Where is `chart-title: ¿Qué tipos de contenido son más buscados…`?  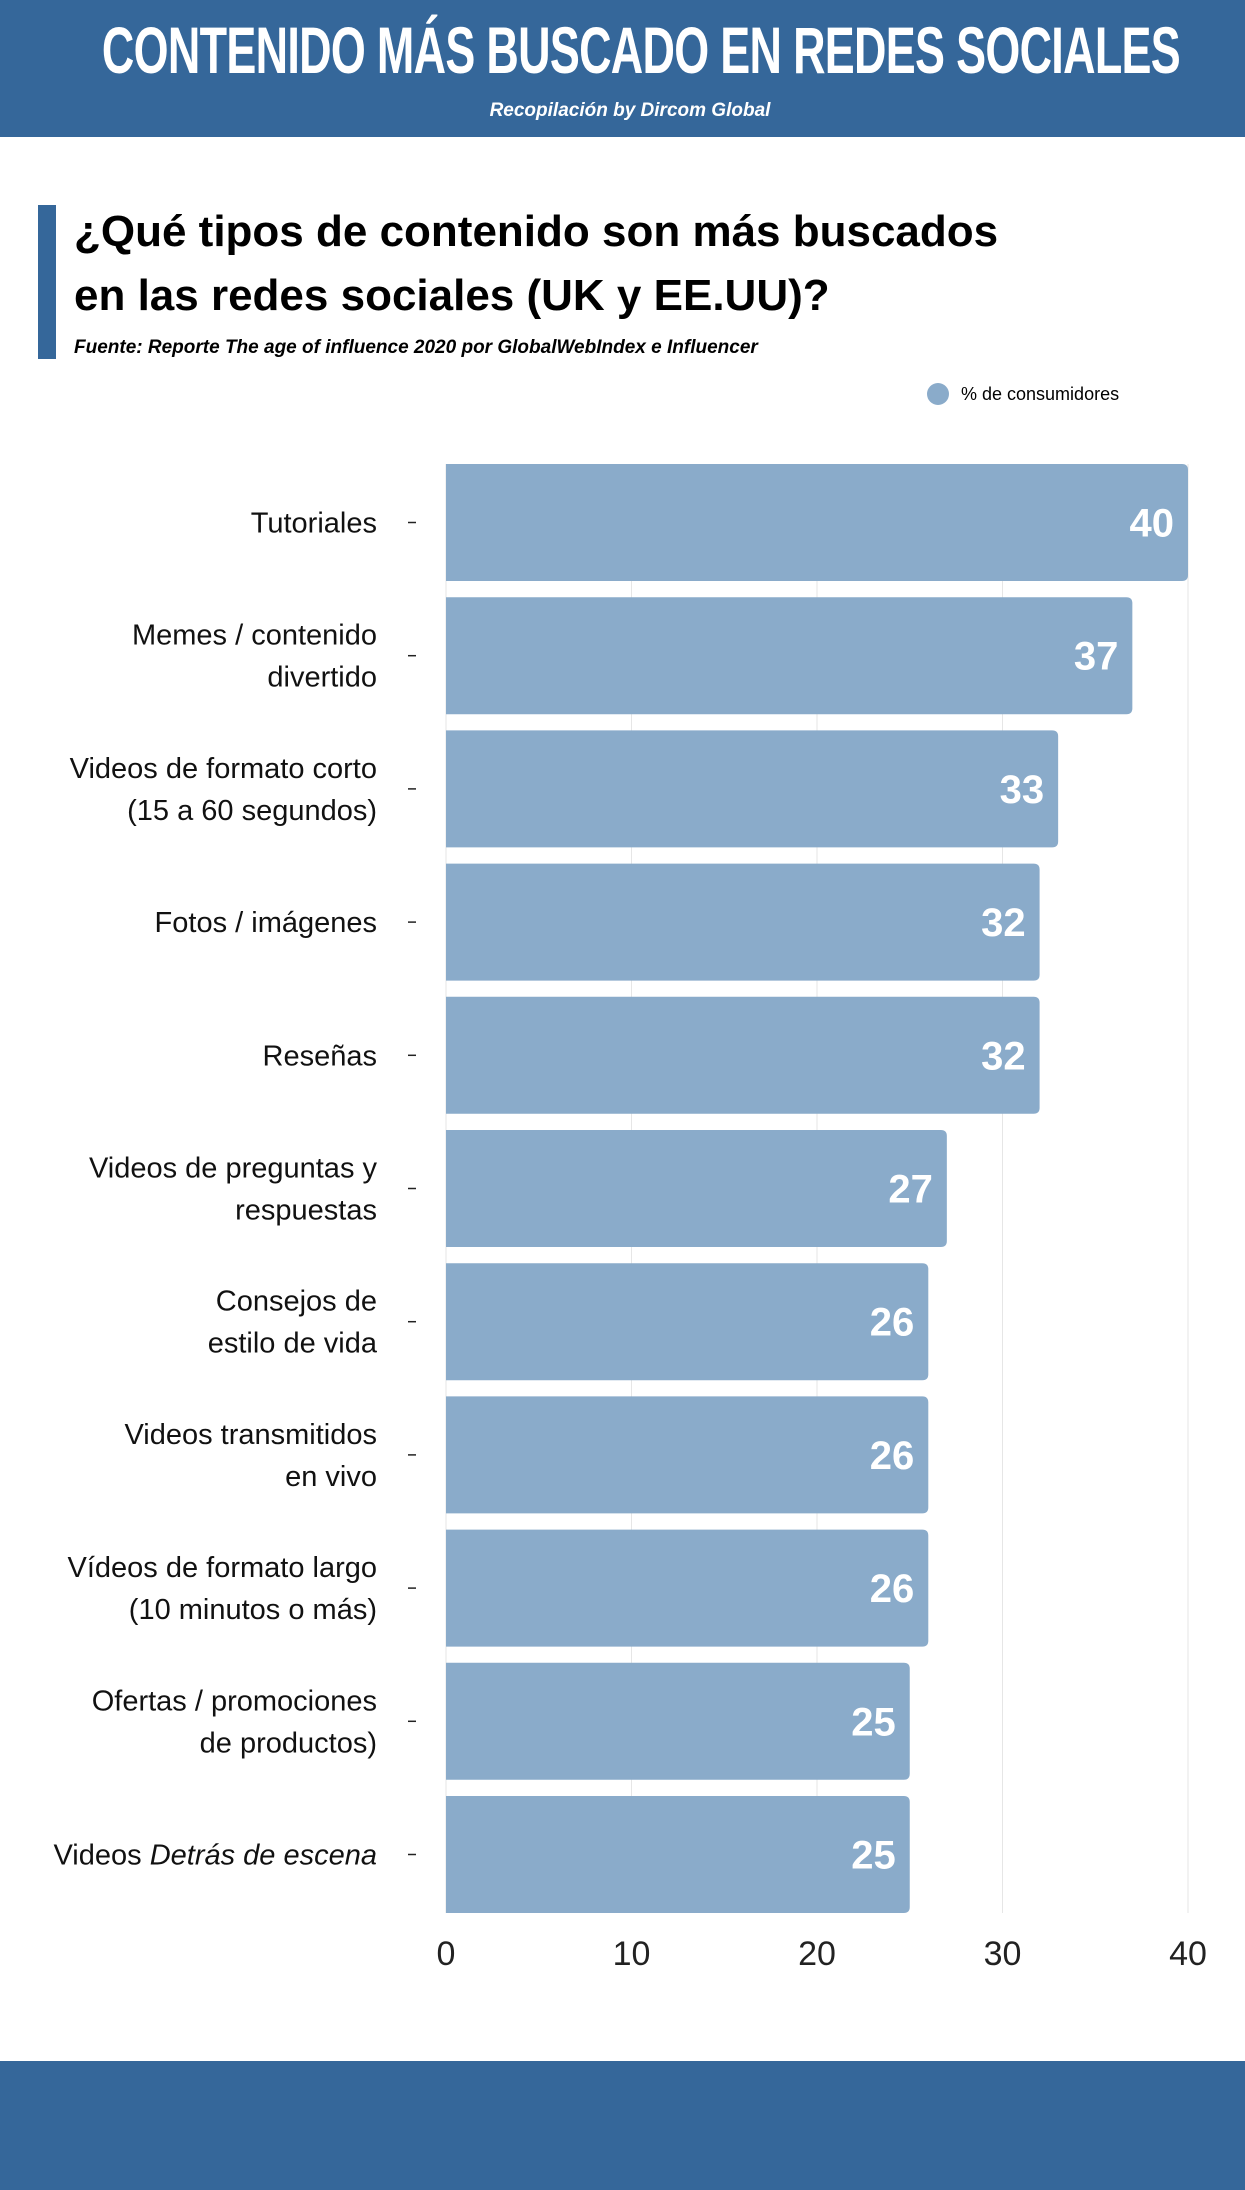
chart-title: ¿Qué tipos de contenido son más buscados… is located at coordinates (649, 264).